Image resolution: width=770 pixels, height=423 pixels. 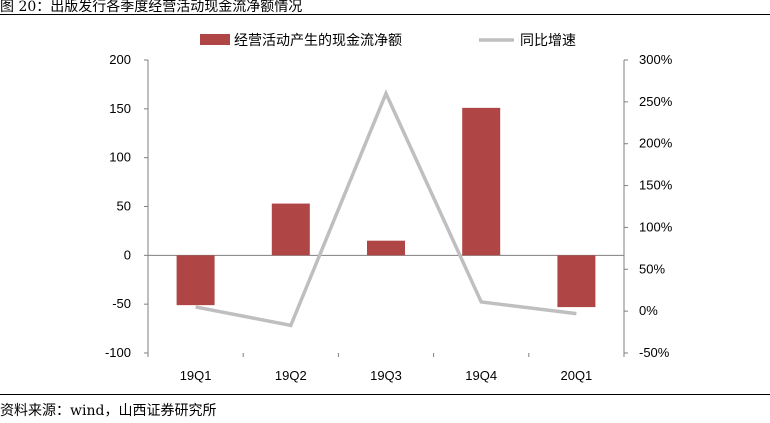 What do you see at coordinates (118, 352) in the screenshot?
I see `left-tick-label: -100` at bounding box center [118, 352].